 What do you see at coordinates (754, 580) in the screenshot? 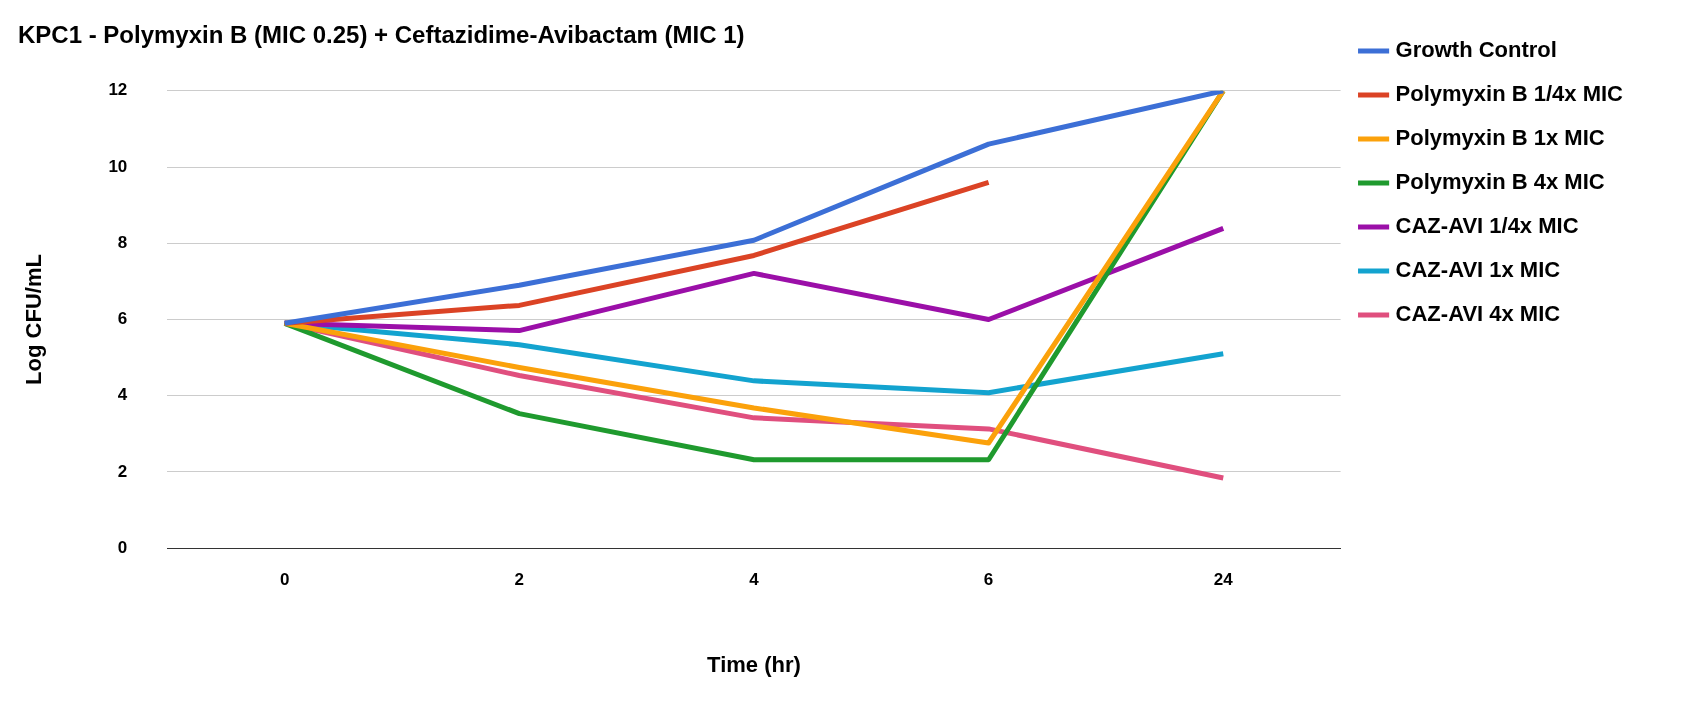
I see `x-tick-label: 4` at bounding box center [754, 580].